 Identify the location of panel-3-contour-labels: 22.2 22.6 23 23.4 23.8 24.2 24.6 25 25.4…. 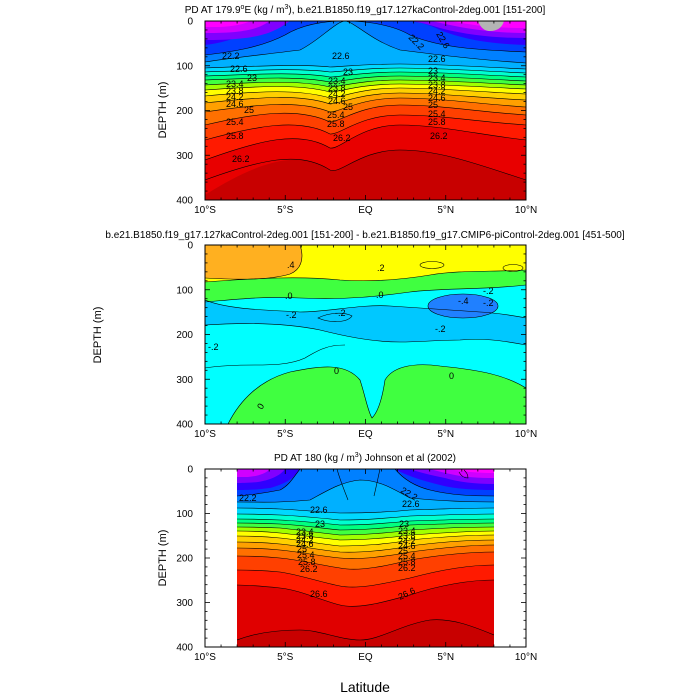
(329, 543).